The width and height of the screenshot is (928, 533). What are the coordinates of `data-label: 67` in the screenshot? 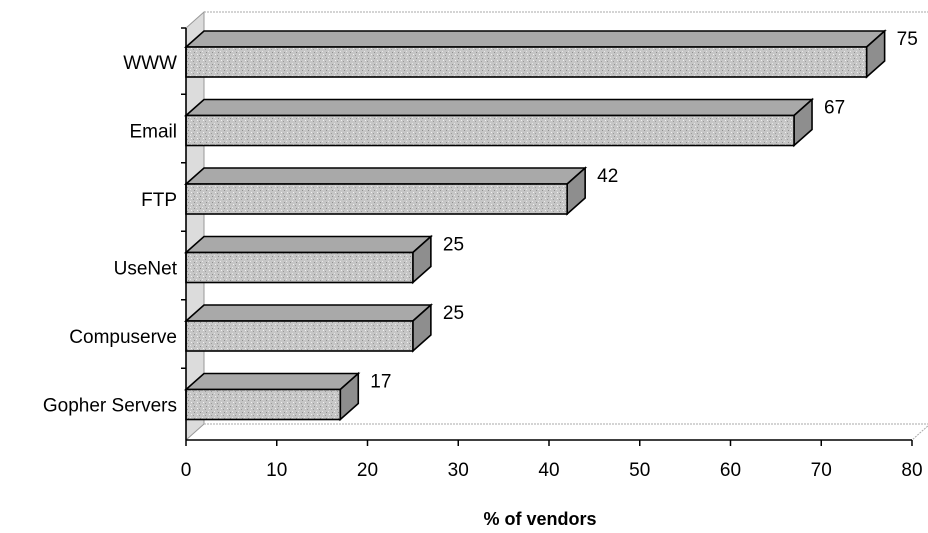 It's located at (834, 108).